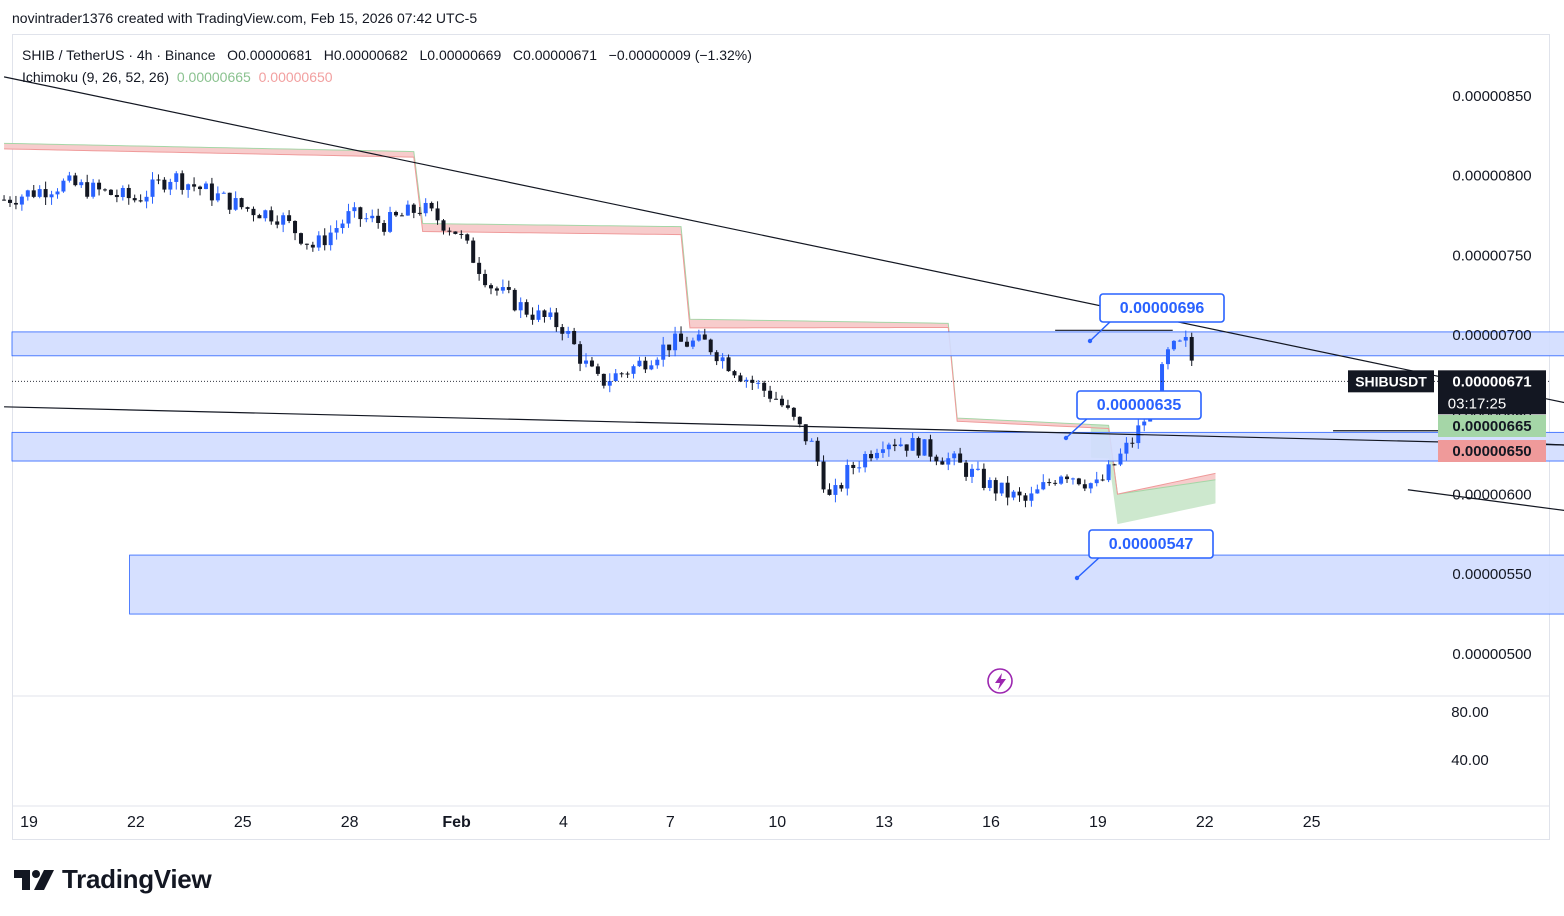 This screenshot has height=916, width=1564. Describe the element at coordinates (1090, 341) in the screenshot. I see `callout-anchor` at that location.